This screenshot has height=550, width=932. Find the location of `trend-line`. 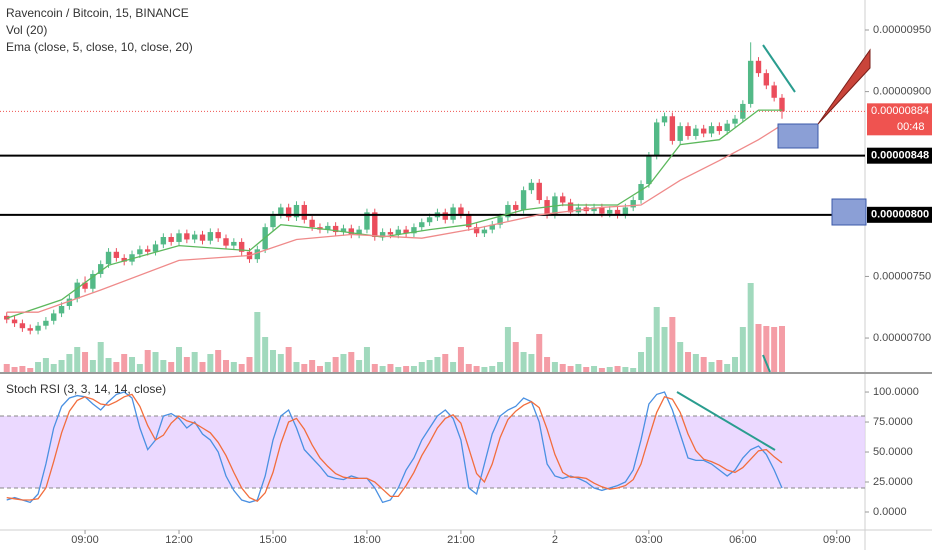

trend-line is located at coordinates (726, 421).